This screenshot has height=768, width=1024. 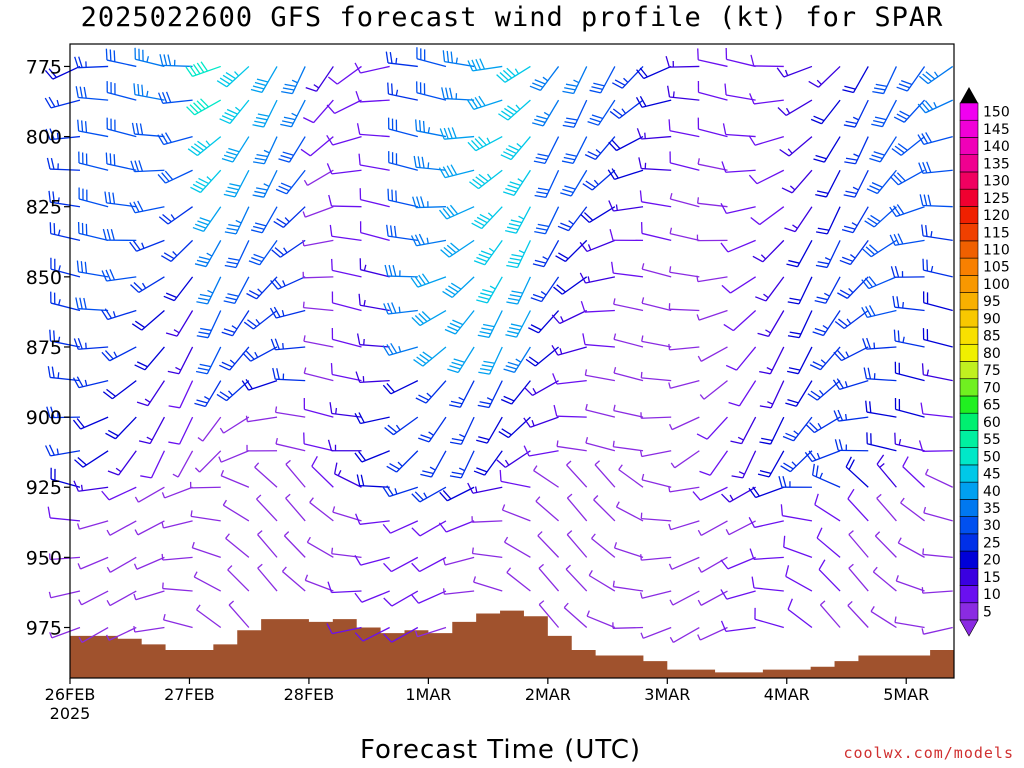 I want to click on x-tick-sublabel: 2025, so click(x=70, y=713).